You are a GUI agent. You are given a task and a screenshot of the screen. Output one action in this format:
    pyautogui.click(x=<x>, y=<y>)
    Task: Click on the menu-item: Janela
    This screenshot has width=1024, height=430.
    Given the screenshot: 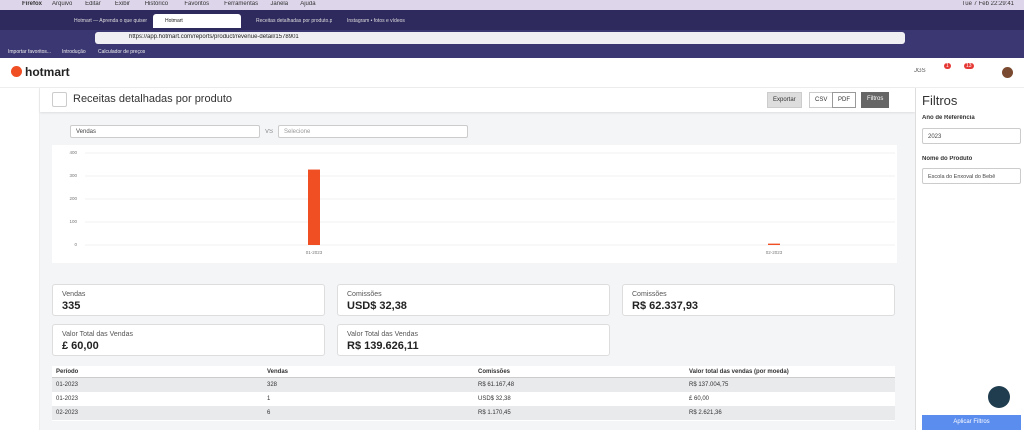 What is the action you would take?
    pyautogui.click(x=279, y=4)
    